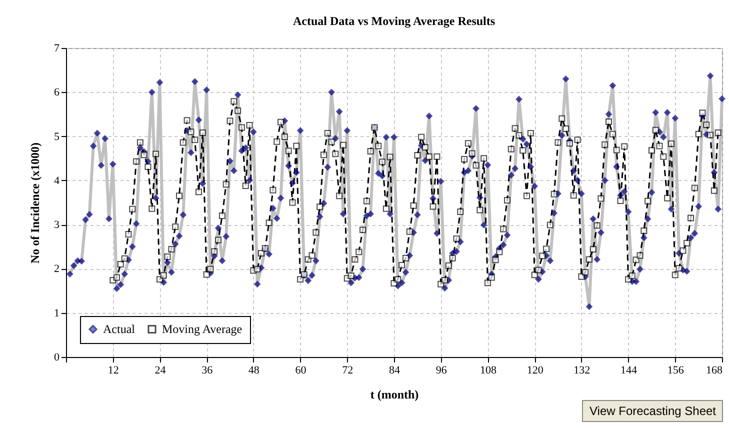 The image size is (729, 428). What do you see at coordinates (394, 370) in the screenshot?
I see `x-tick-label: 84` at bounding box center [394, 370].